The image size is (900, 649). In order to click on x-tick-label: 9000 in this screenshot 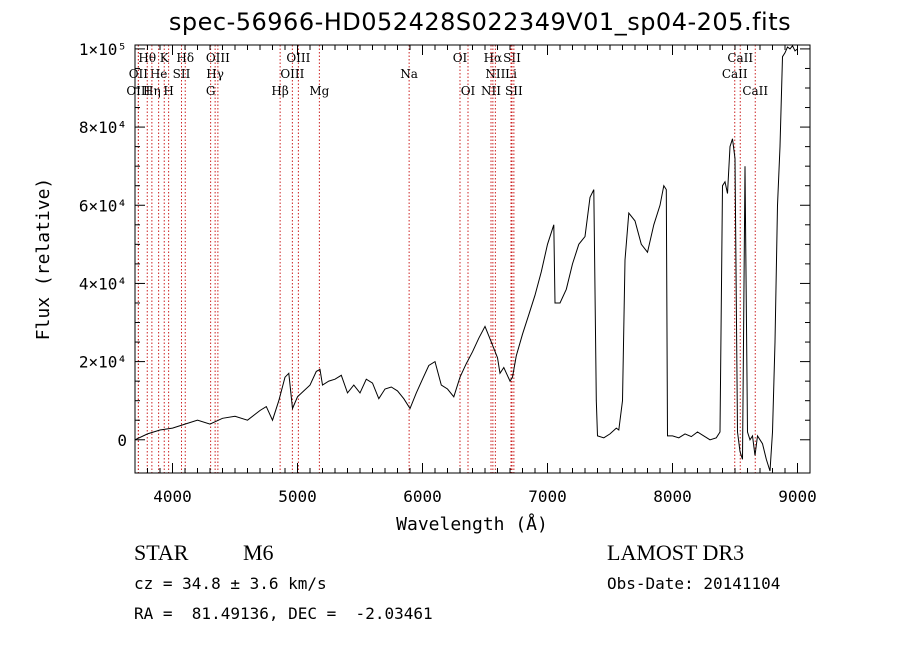, I will do `click(797, 496)`.